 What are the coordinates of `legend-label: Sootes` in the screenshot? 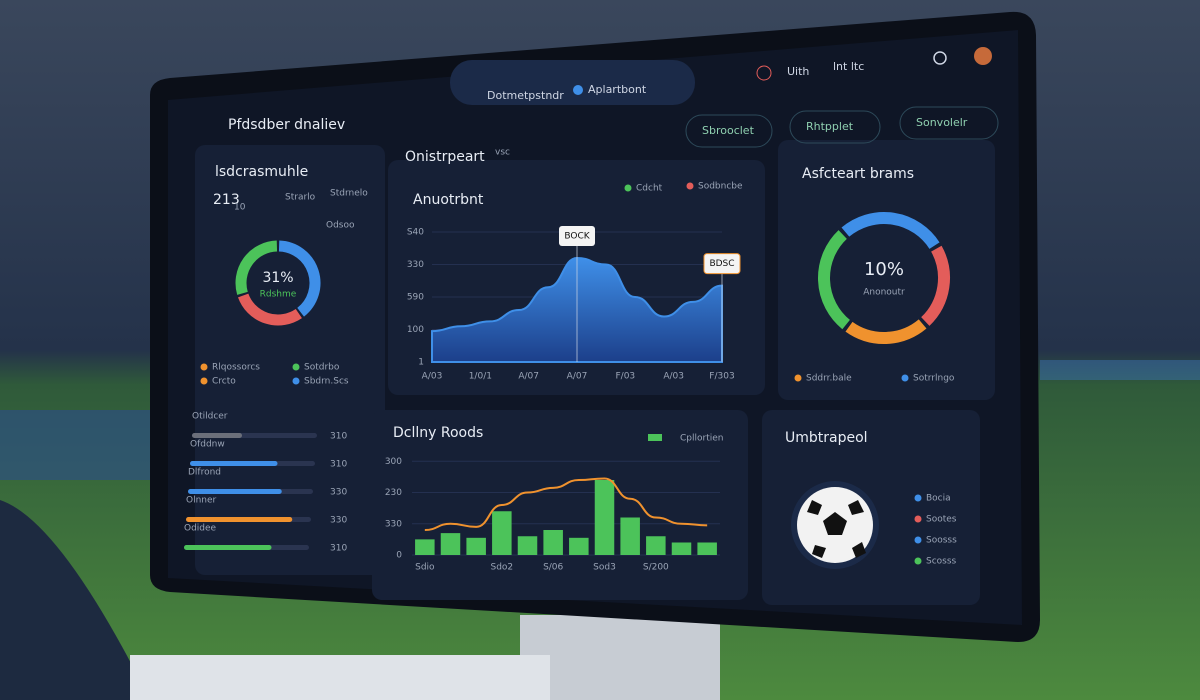 It's located at (941, 520).